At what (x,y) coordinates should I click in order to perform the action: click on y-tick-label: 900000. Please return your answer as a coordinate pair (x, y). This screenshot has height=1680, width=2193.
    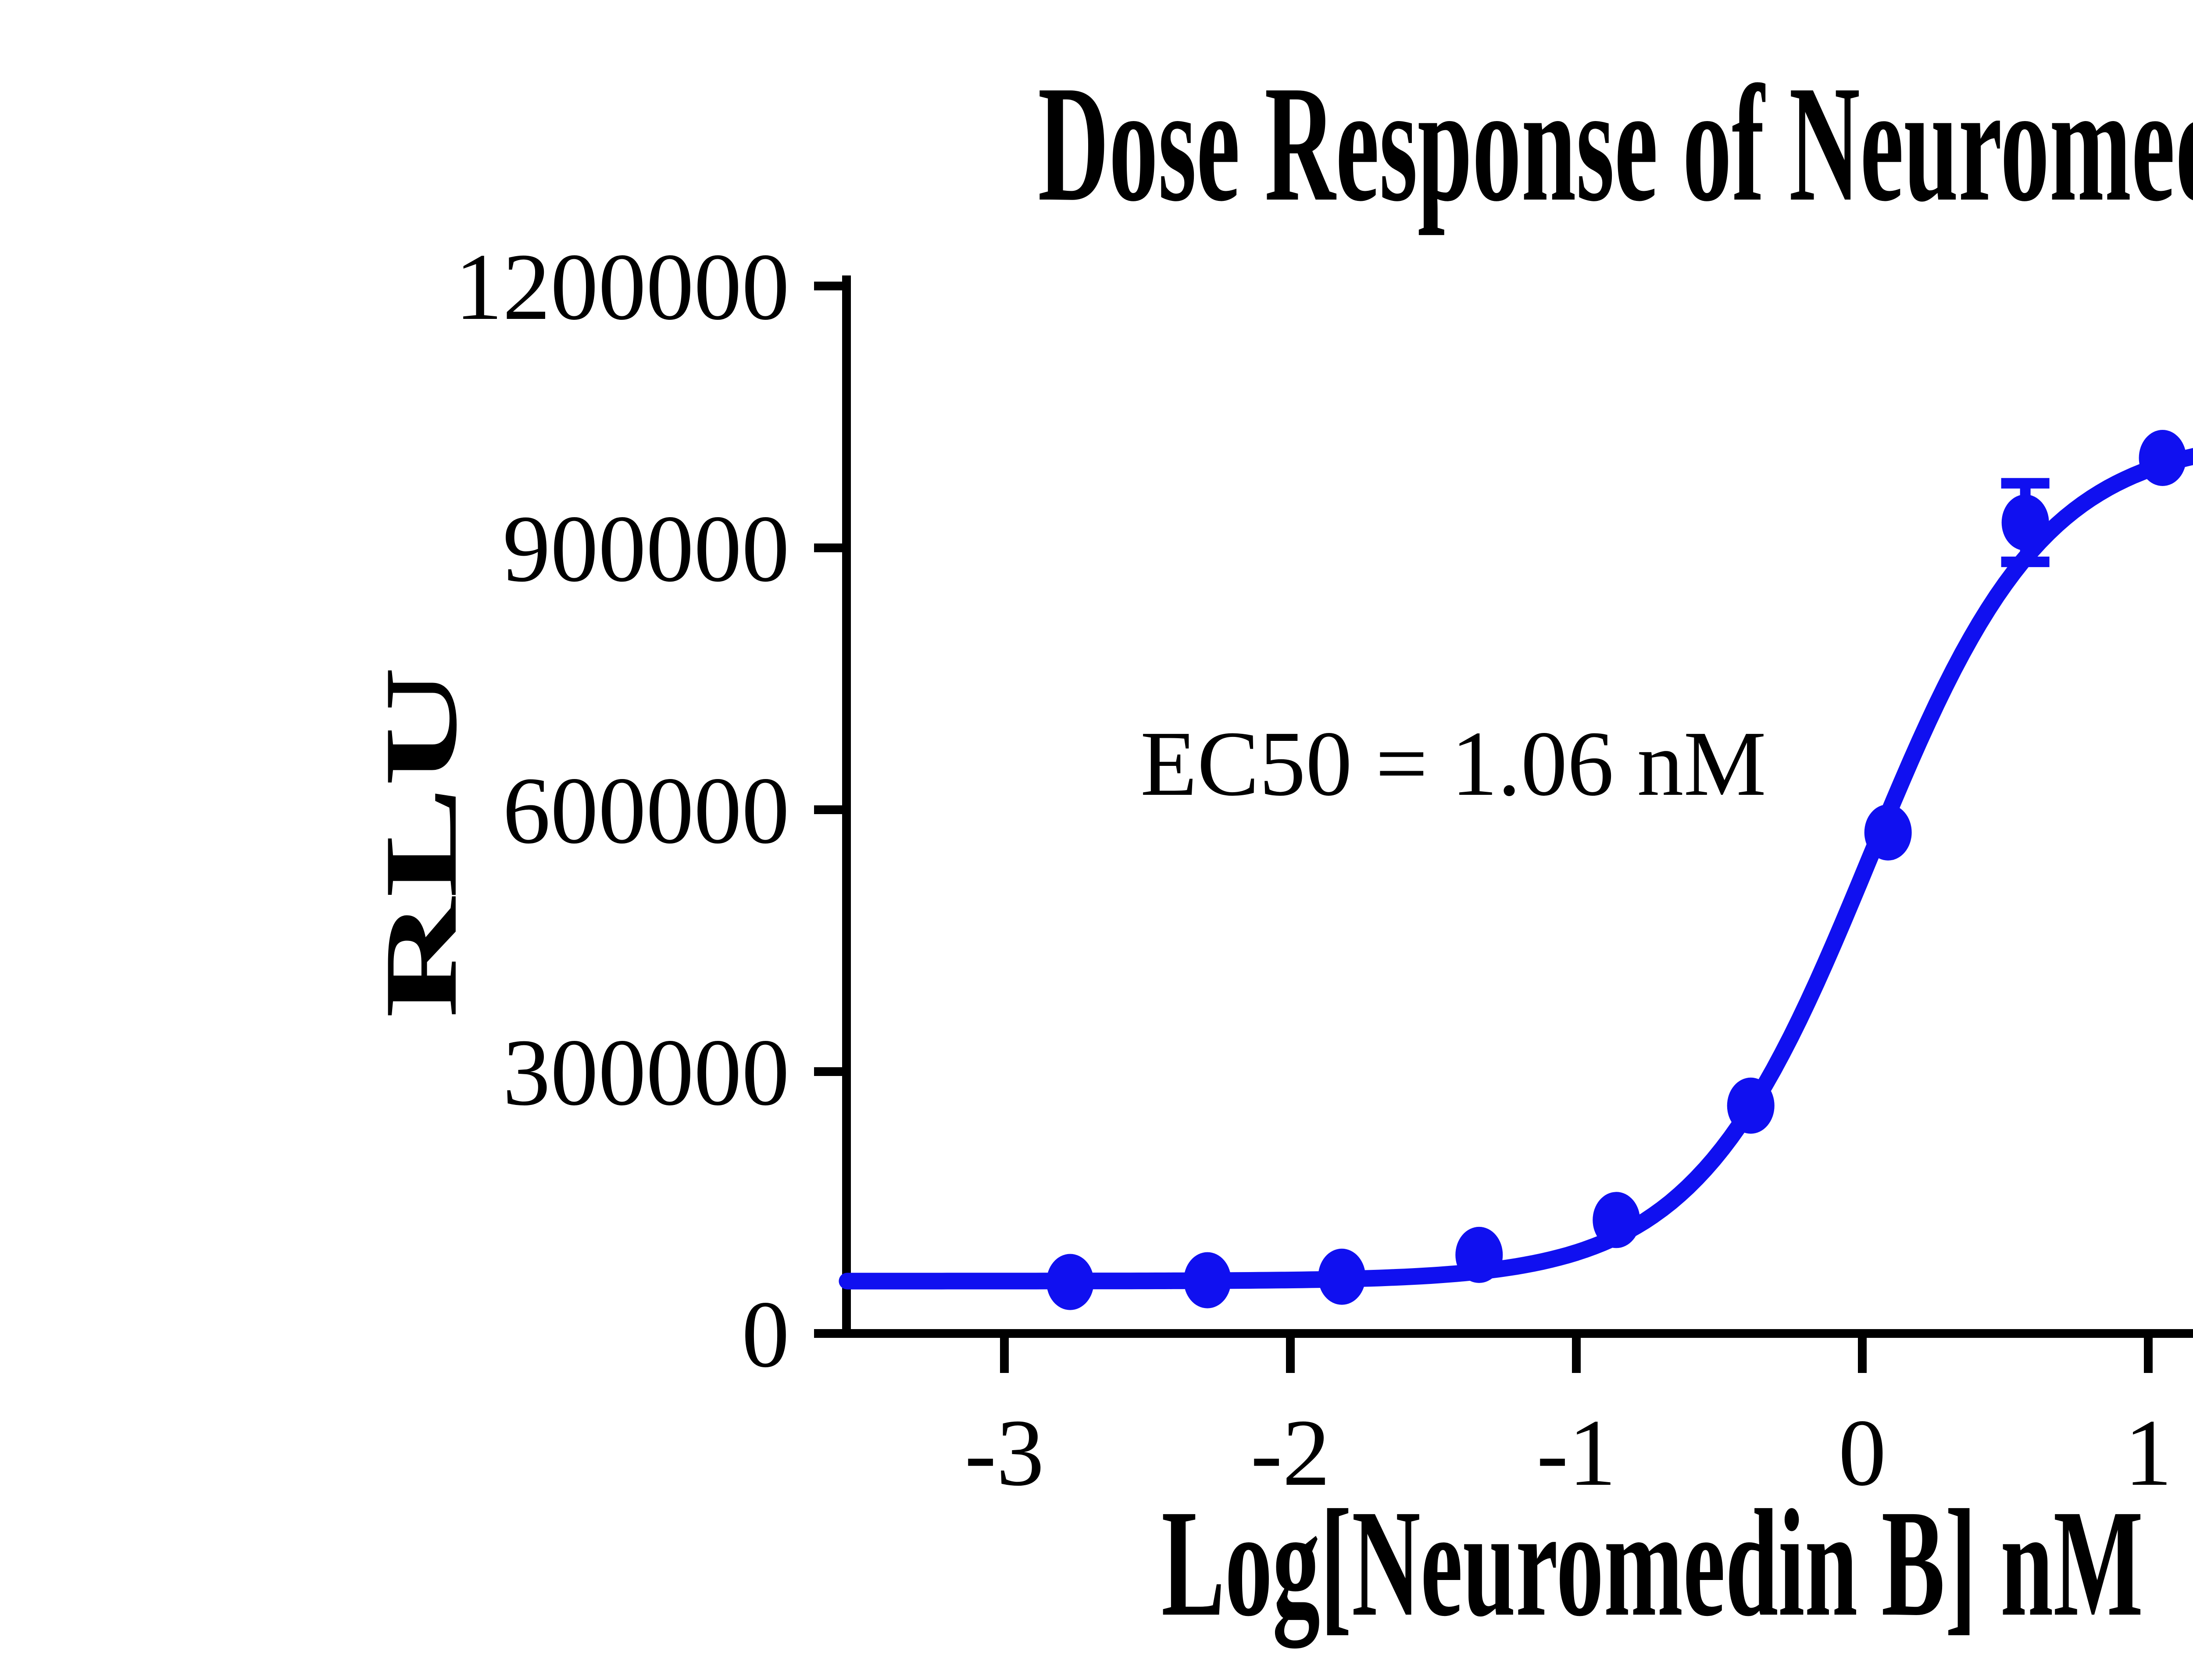
    Looking at the image, I should click on (646, 549).